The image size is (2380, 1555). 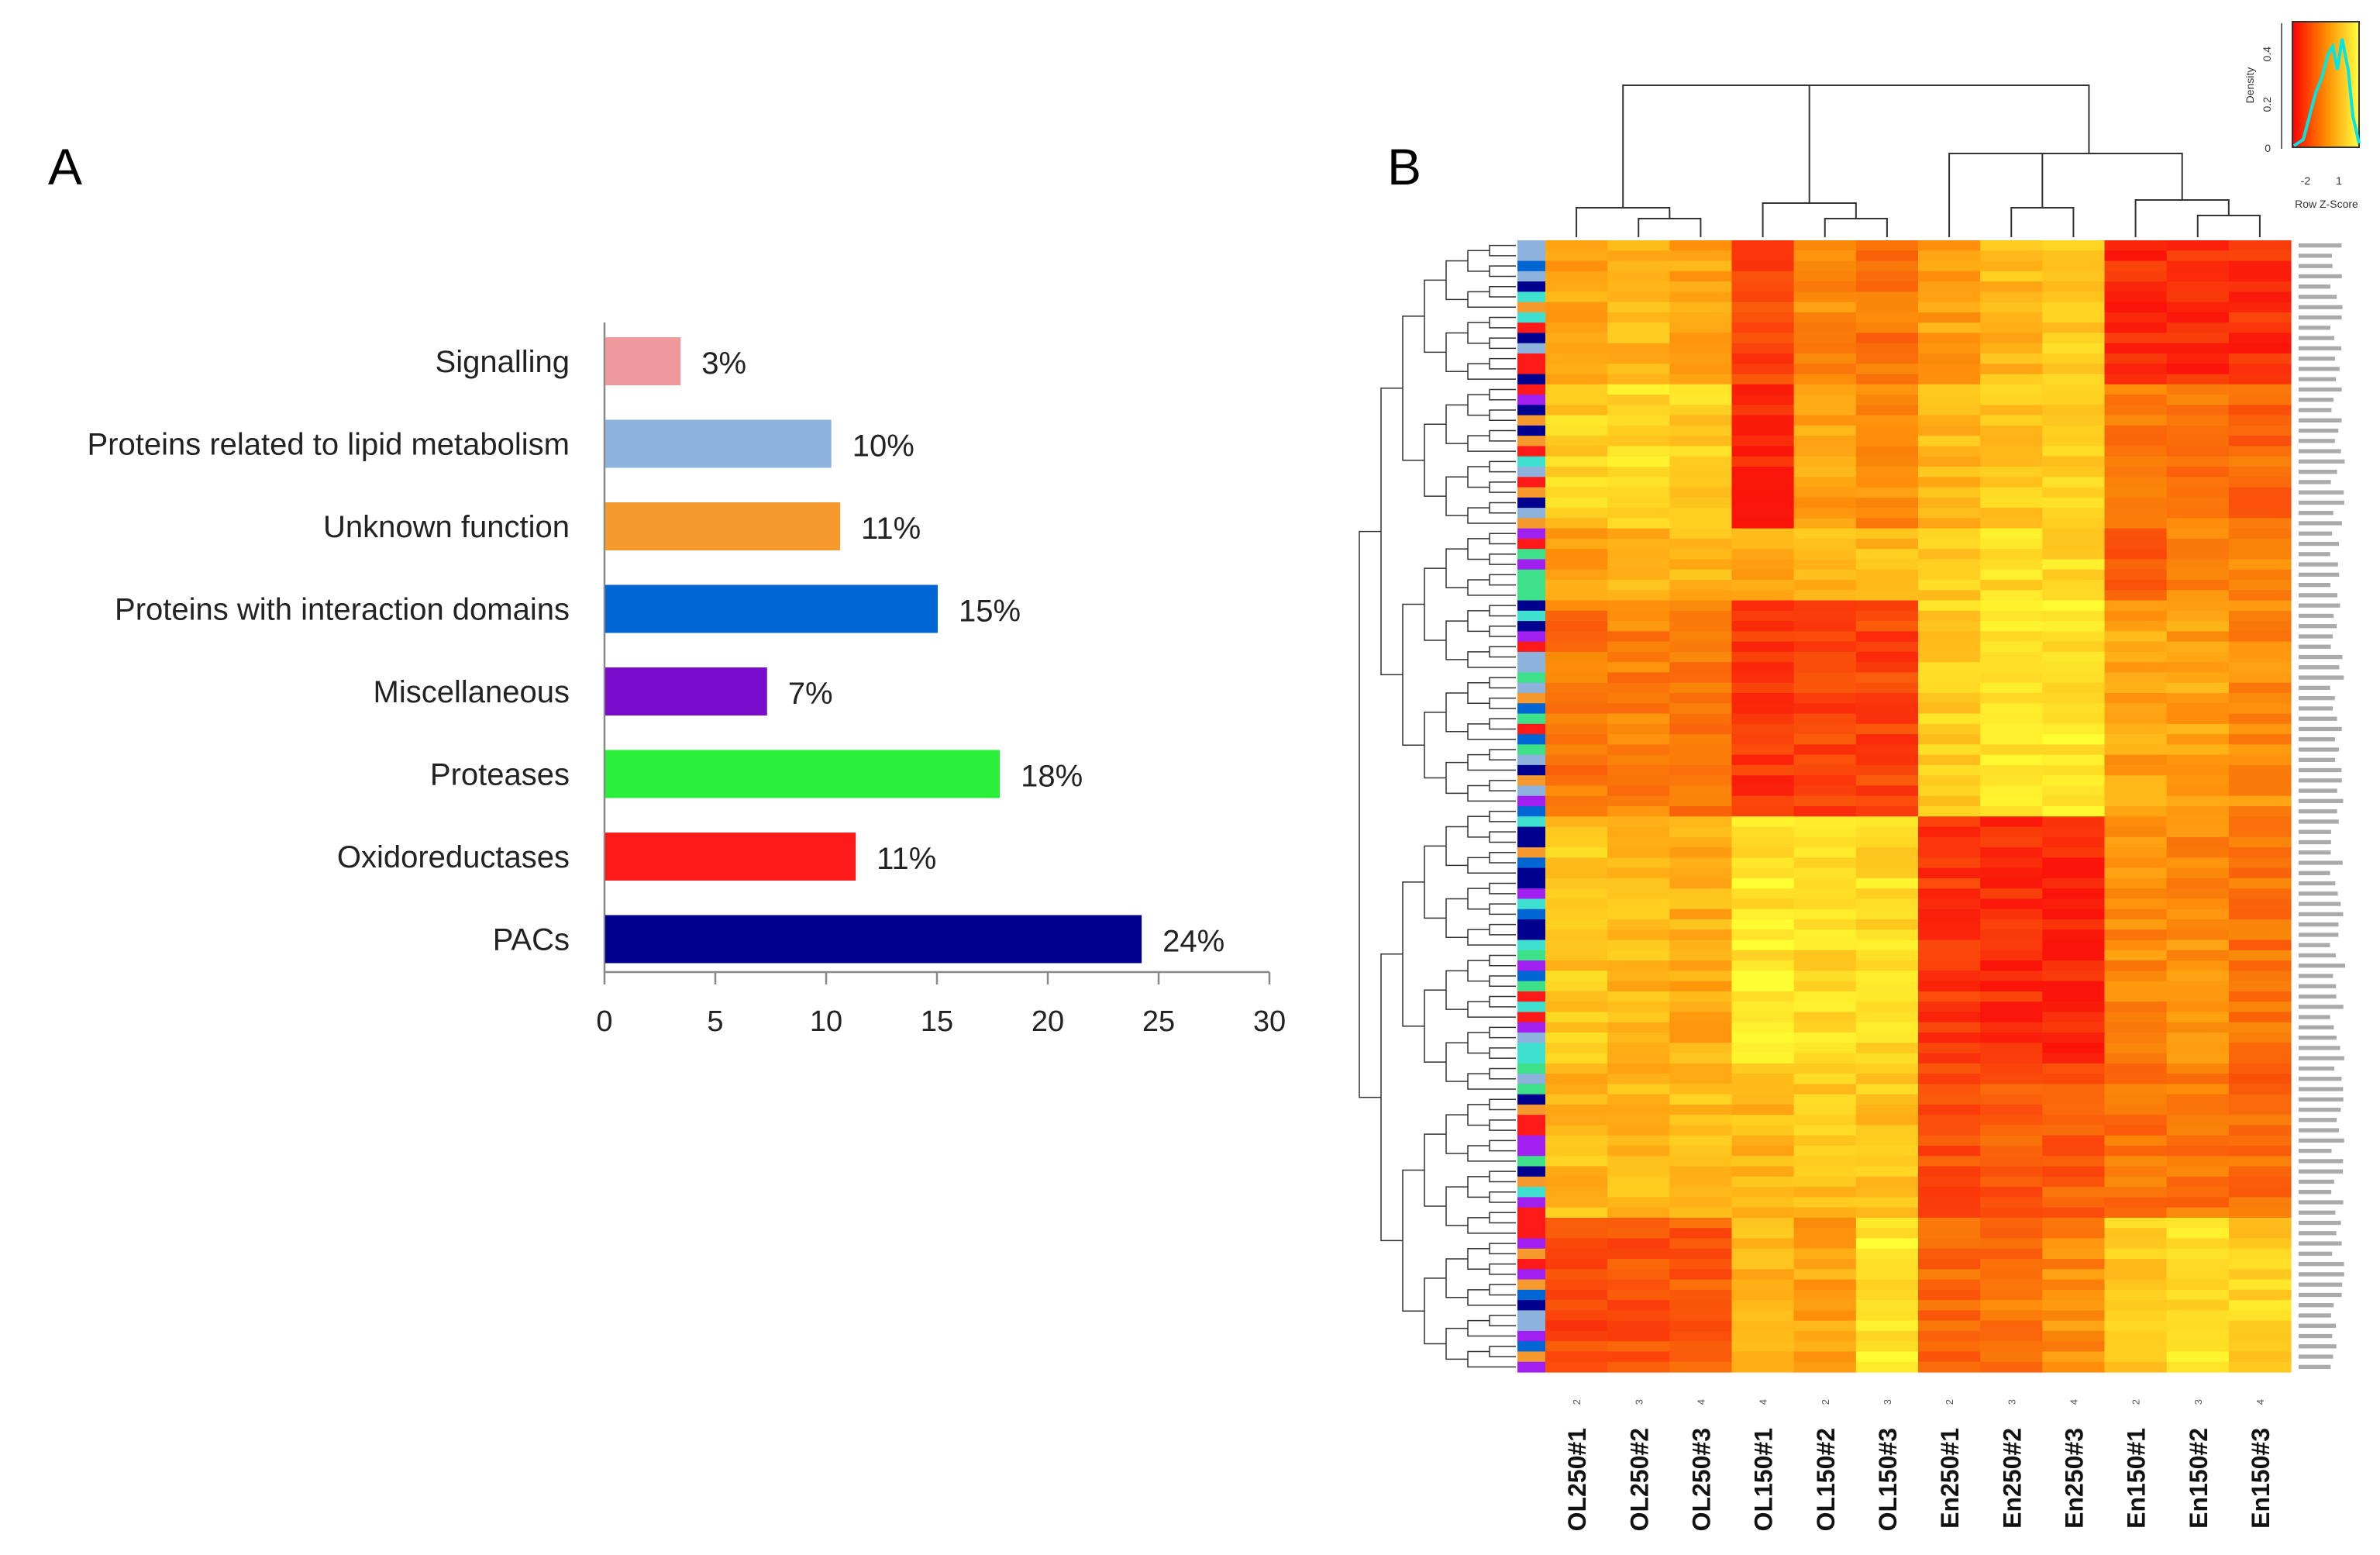 I want to click on bar, so click(x=772, y=608).